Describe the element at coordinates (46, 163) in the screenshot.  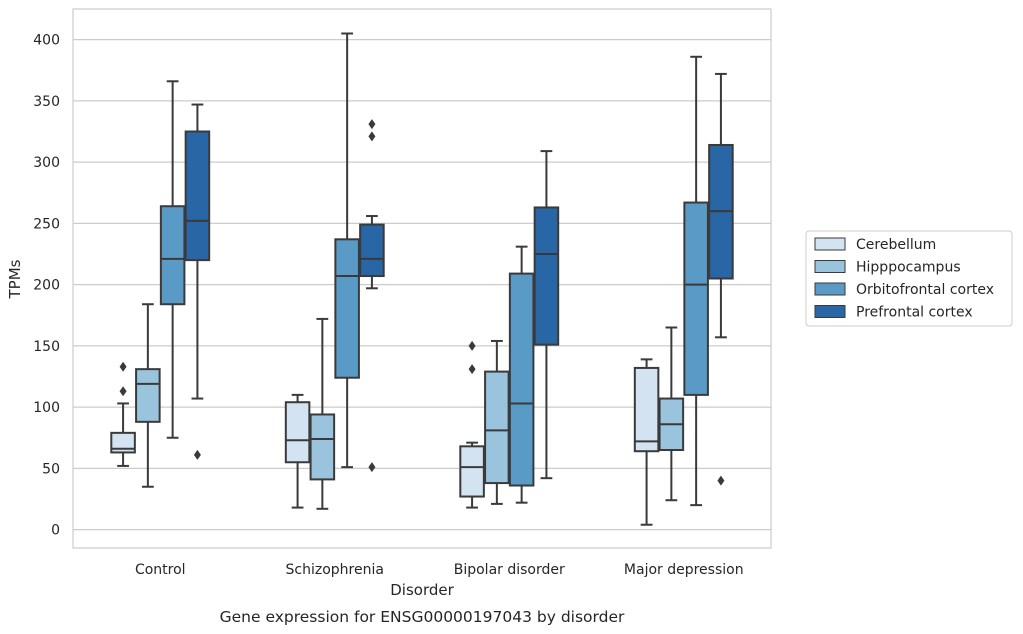
I see `y-tick-label: 300` at that location.